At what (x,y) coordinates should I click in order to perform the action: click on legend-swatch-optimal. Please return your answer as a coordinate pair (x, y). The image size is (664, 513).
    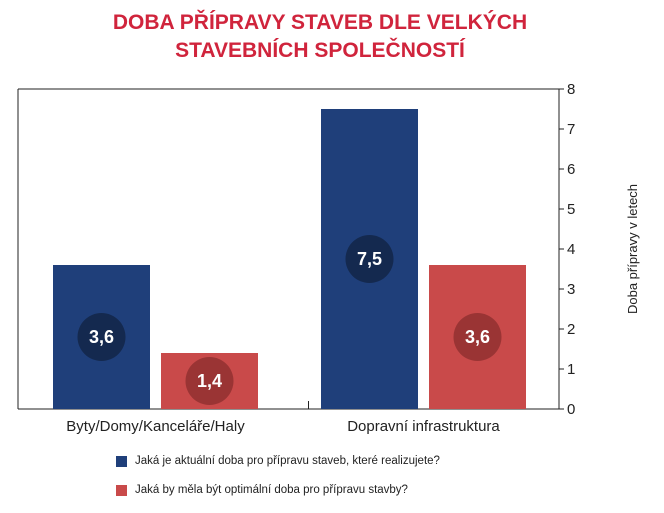
    Looking at the image, I should click on (121, 490).